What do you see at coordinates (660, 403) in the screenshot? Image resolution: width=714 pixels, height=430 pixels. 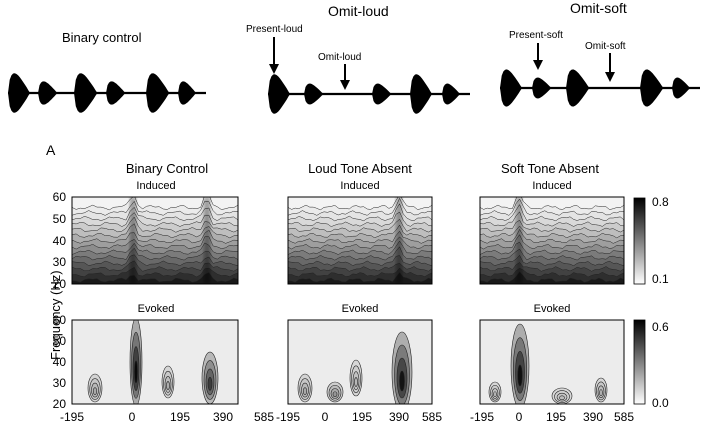 I see `colorbar-evoked-min: 0.0` at bounding box center [660, 403].